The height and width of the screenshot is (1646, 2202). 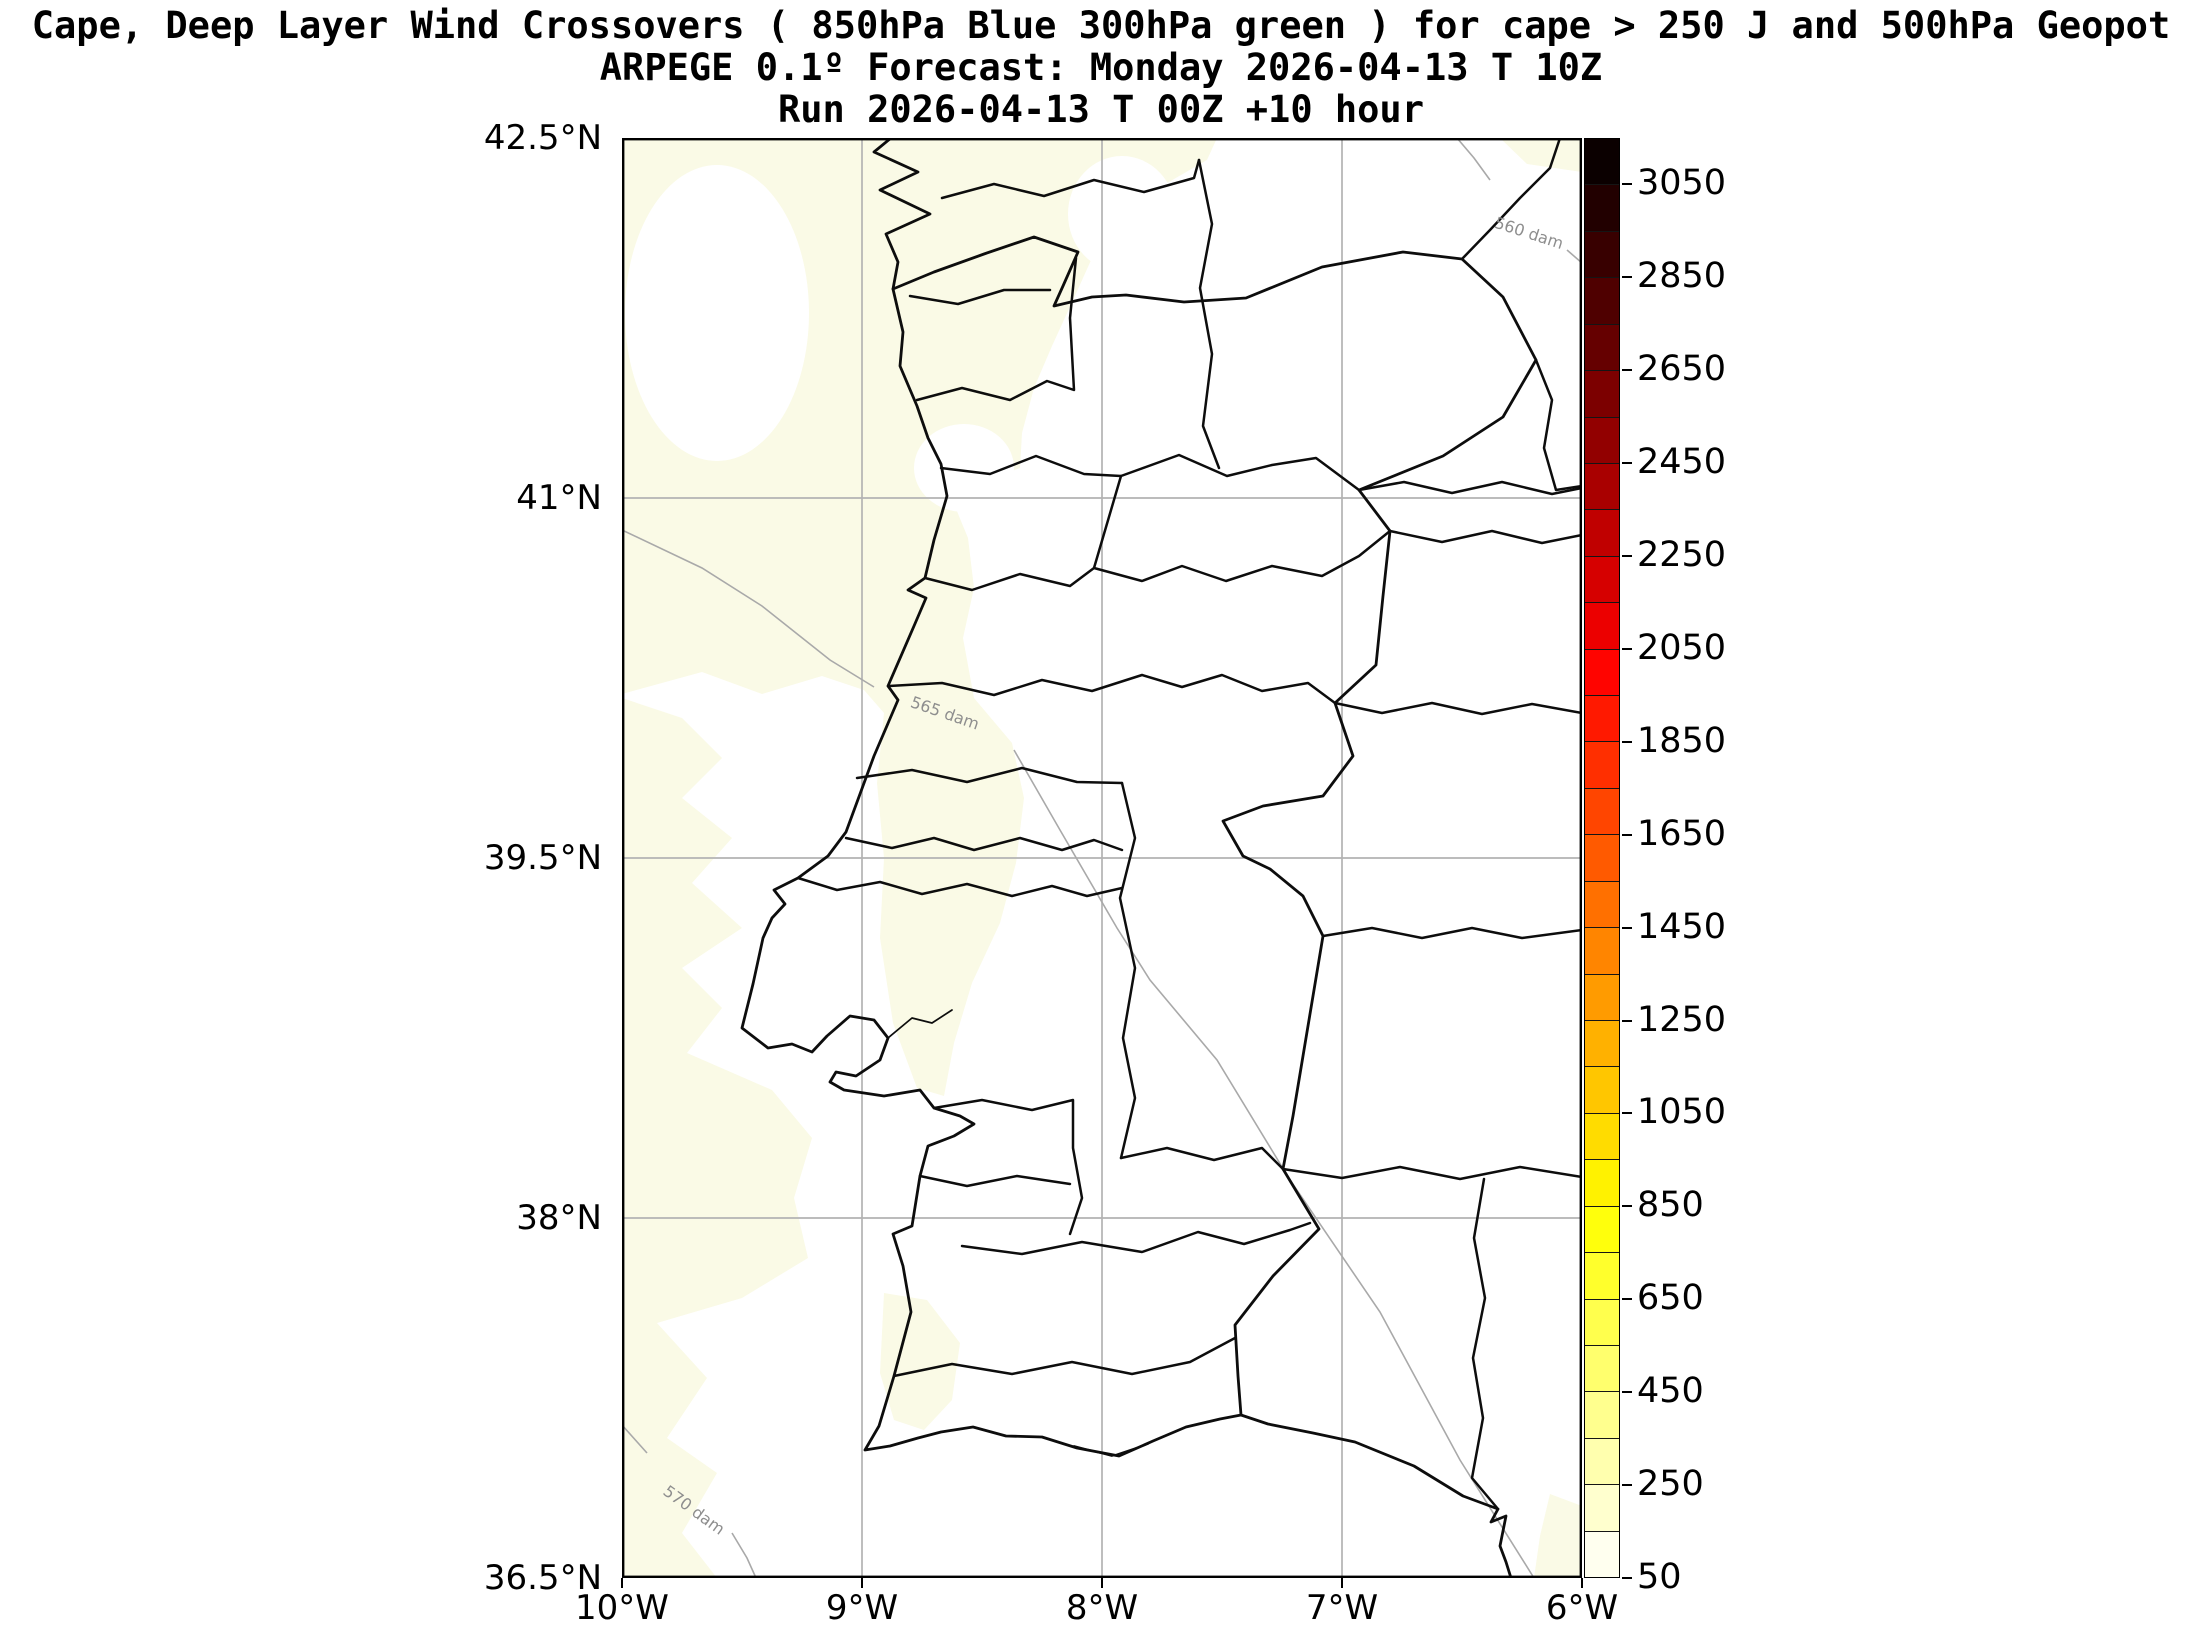 What do you see at coordinates (542, 858) in the screenshot?
I see `lat-label-39-5N: 39.5°N` at bounding box center [542, 858].